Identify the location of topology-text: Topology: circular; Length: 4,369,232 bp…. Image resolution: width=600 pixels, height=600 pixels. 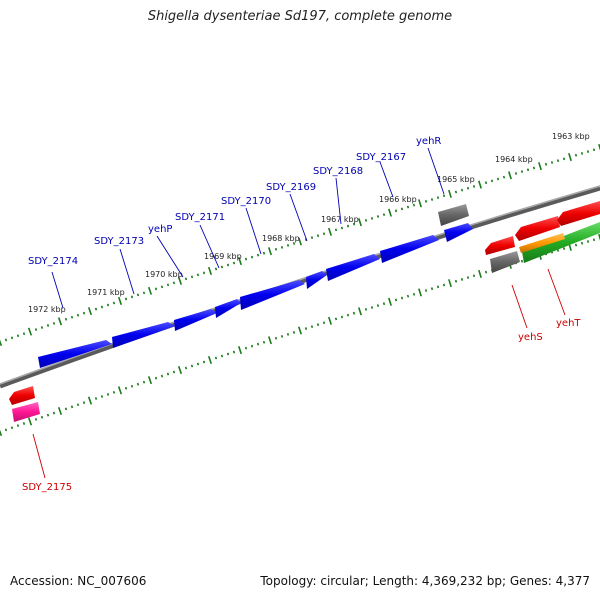
(425, 581).